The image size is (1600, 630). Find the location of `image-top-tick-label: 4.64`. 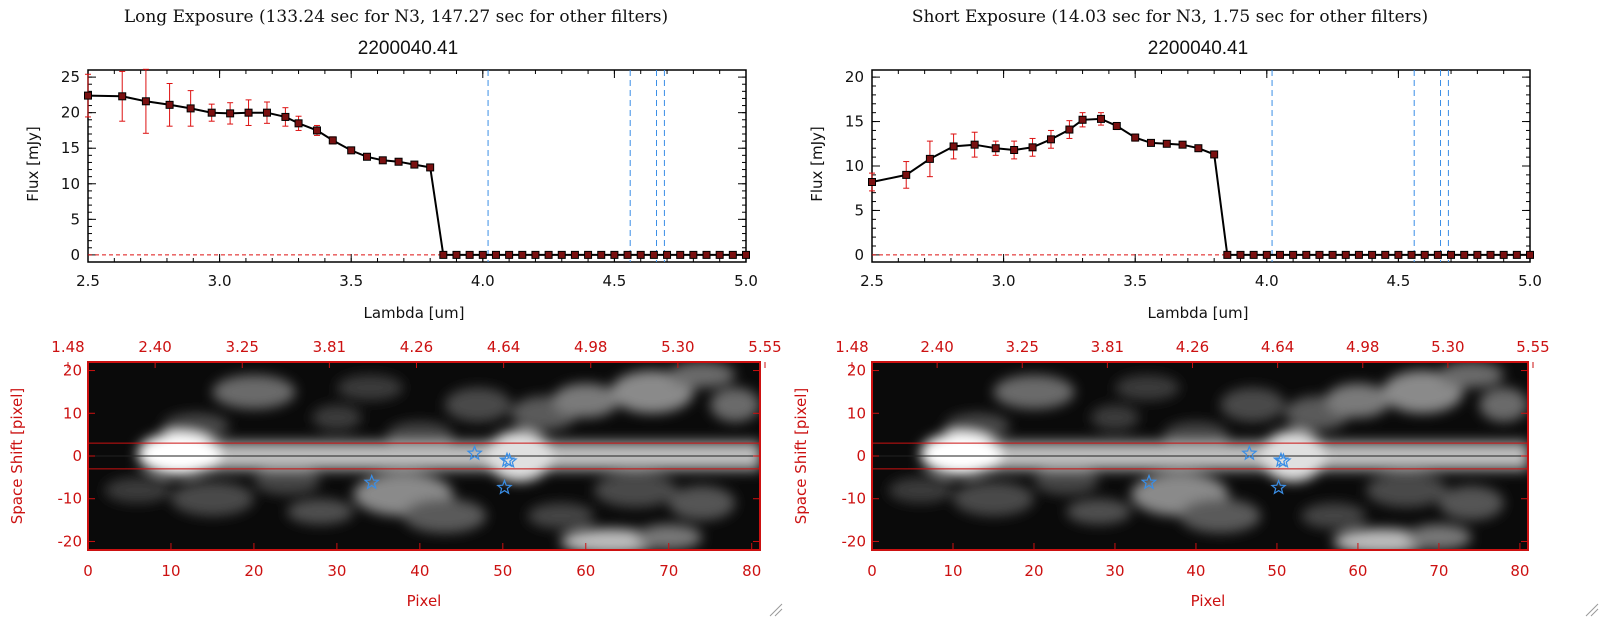

image-top-tick-label: 4.64 is located at coordinates (1277, 347).